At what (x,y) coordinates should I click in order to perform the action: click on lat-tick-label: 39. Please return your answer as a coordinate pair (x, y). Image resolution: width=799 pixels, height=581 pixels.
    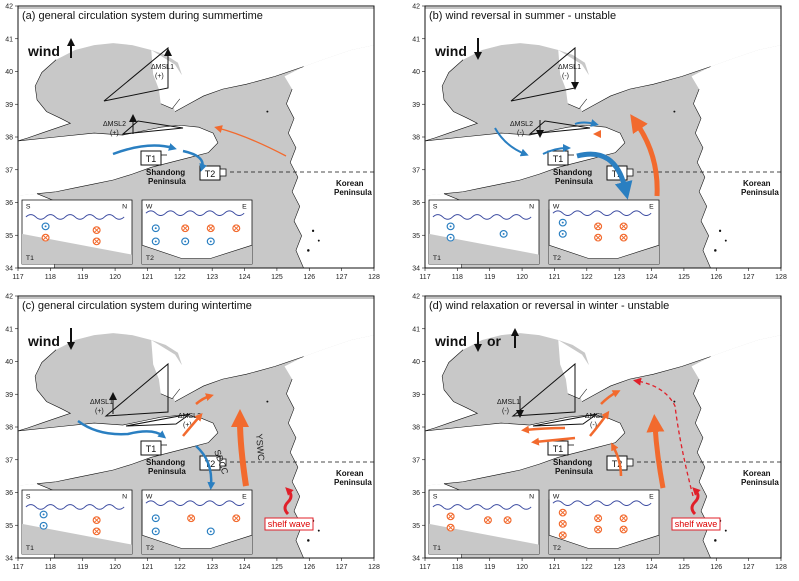
    Looking at the image, I should click on (9, 395).